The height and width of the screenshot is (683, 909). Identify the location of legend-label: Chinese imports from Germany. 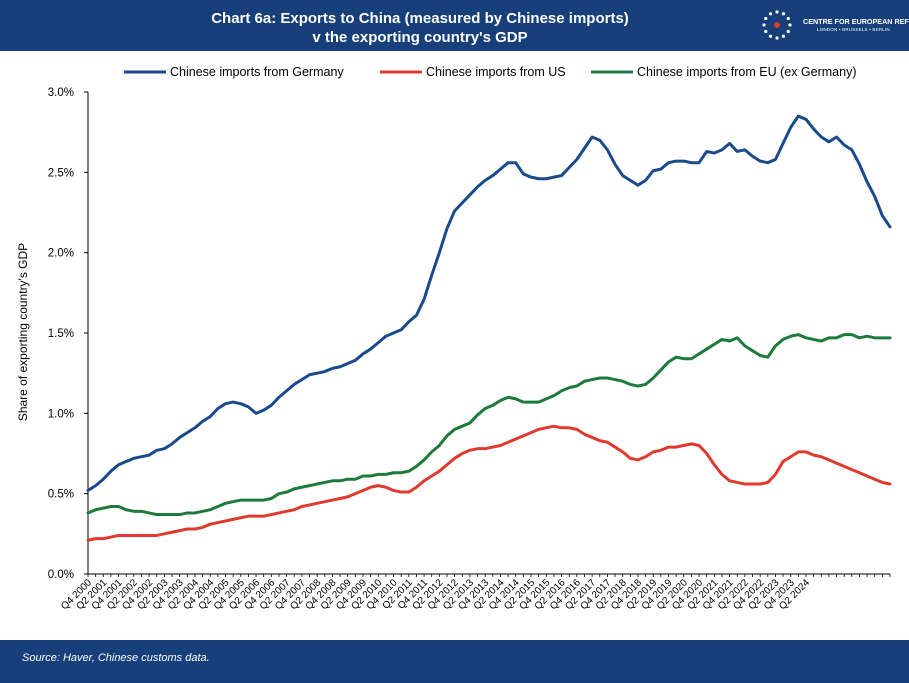
(257, 72).